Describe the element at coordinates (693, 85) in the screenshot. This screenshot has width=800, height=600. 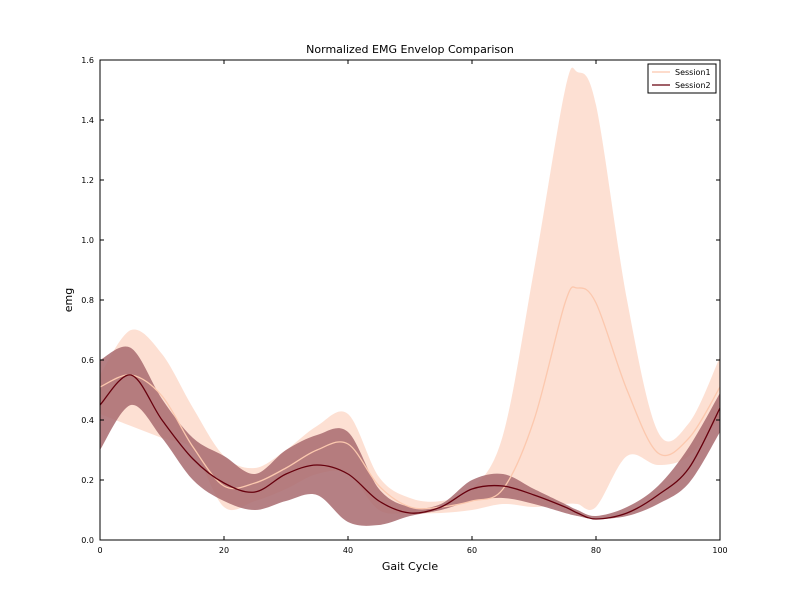
I see `legend-label-session2: Session2` at that location.